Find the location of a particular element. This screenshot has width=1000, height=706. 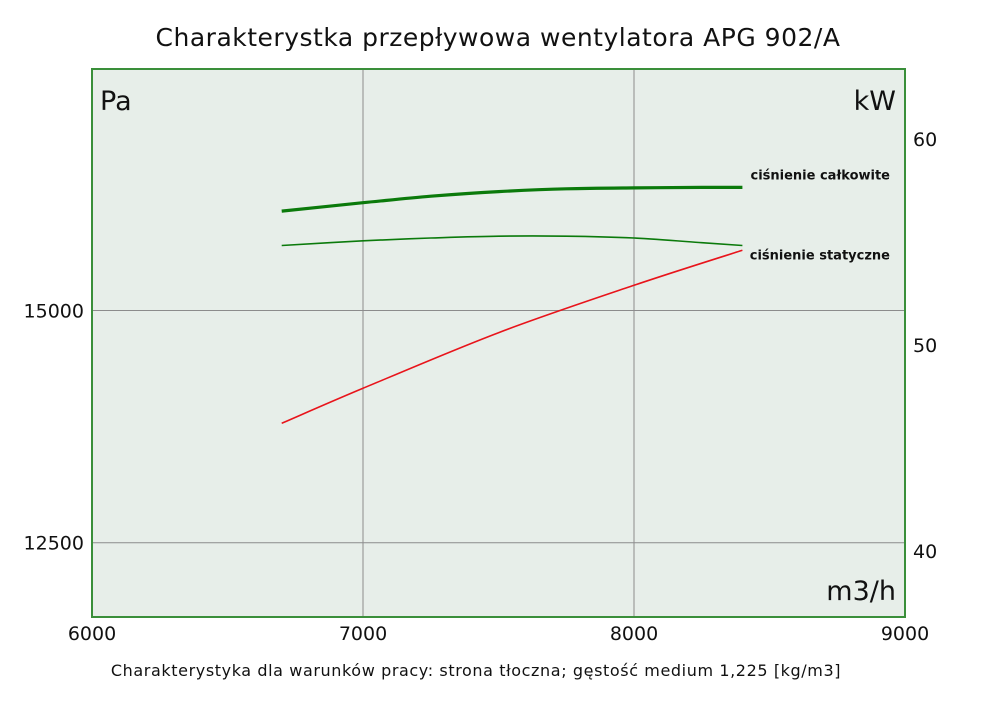

y-right-axis-label: kW is located at coordinates (875, 101).